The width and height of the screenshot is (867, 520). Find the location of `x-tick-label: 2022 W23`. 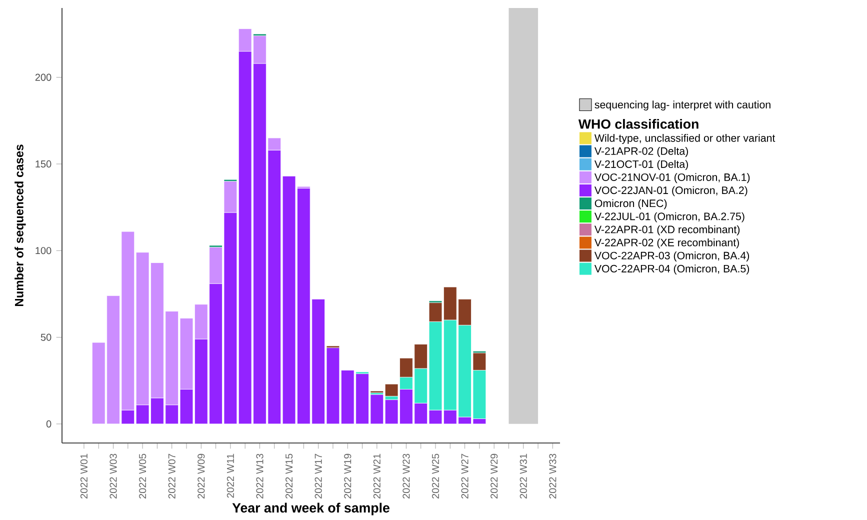

x-tick-label: 2022 W23 is located at coordinates (406, 476).